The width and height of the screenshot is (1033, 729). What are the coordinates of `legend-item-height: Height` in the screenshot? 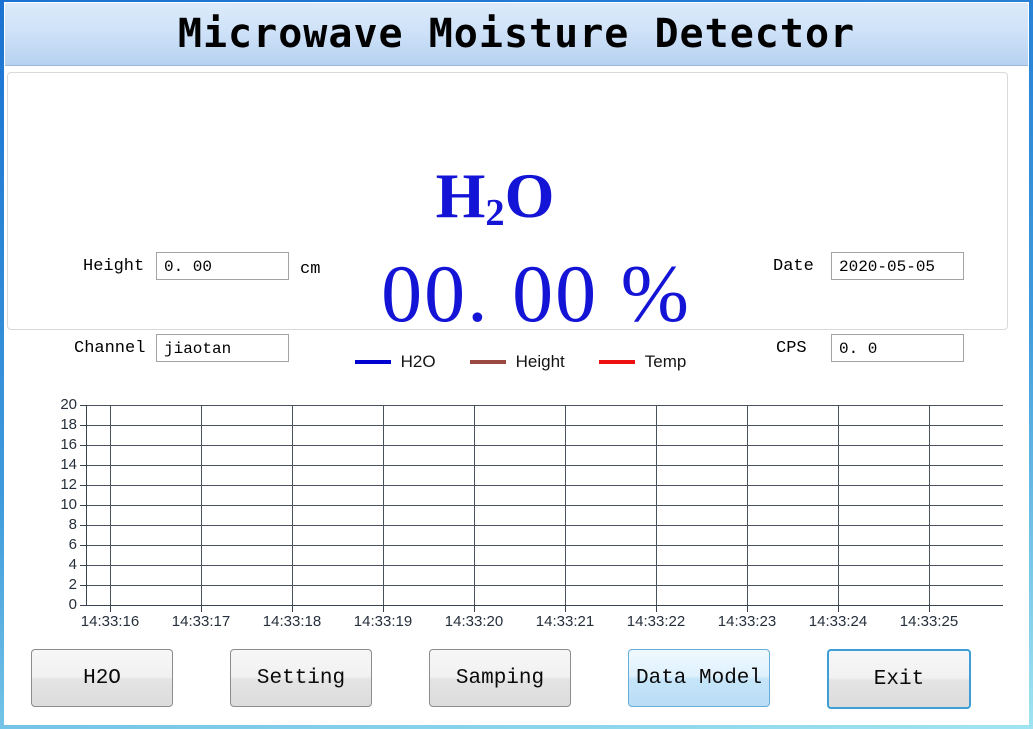 It's located at (517, 362).